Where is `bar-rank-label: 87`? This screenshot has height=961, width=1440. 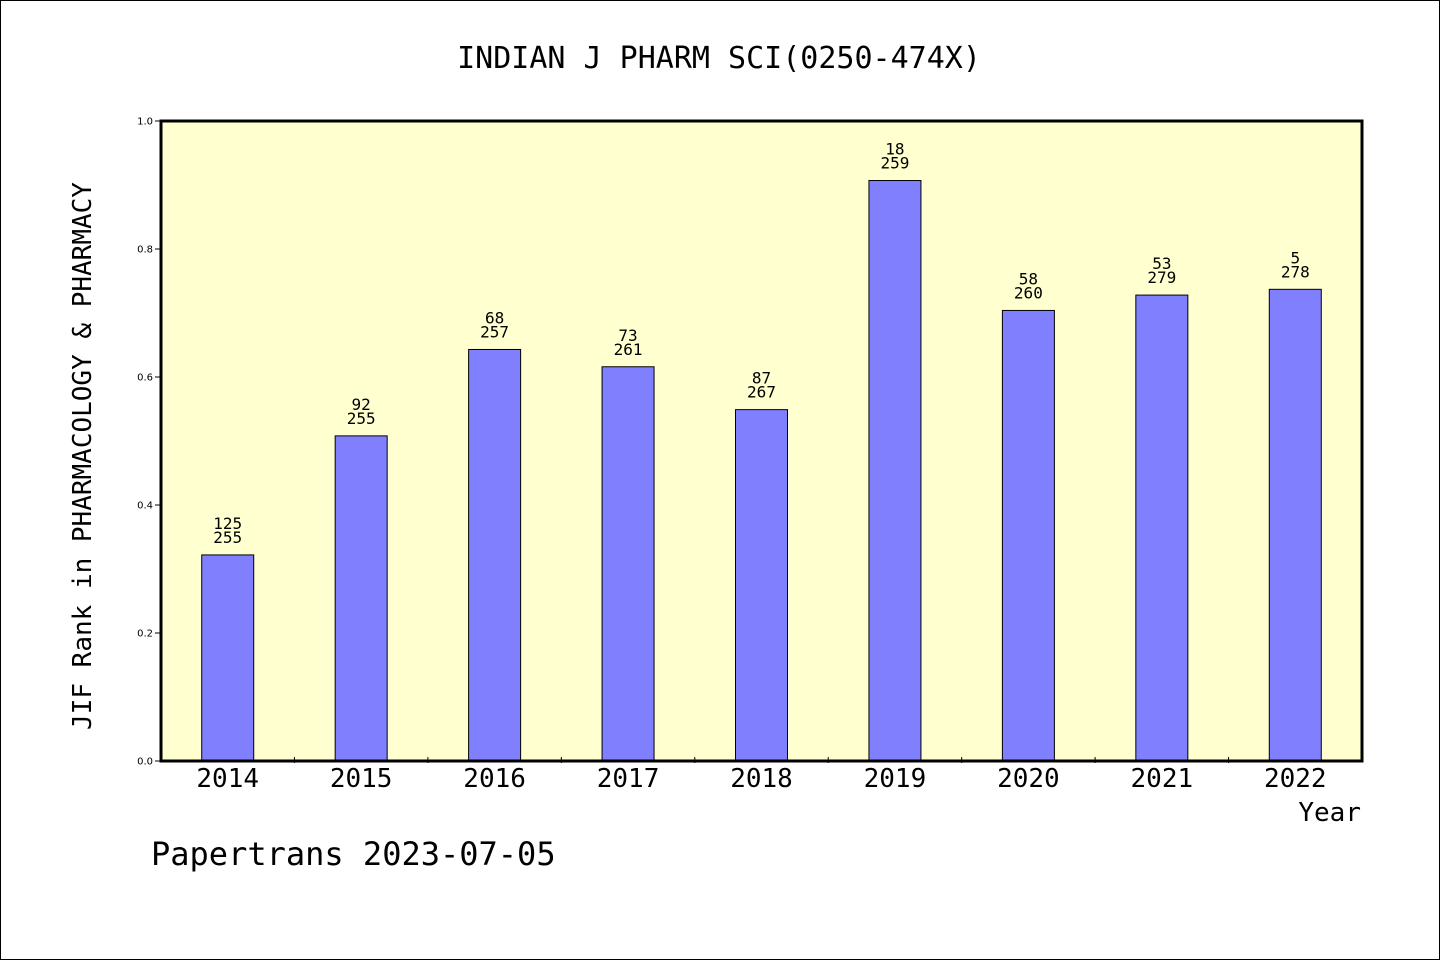
bar-rank-label: 87 is located at coordinates (761, 378).